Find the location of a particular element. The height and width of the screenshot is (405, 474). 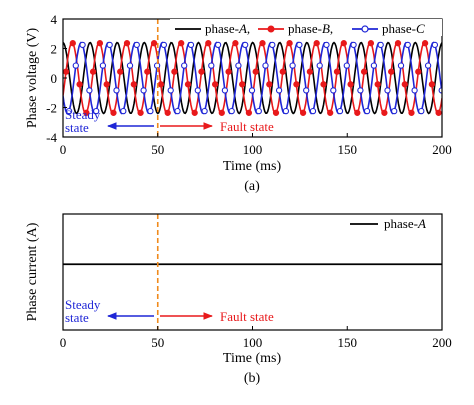

legend-a: phase-A, phase-B, phase-C is located at coordinates (306, 27).